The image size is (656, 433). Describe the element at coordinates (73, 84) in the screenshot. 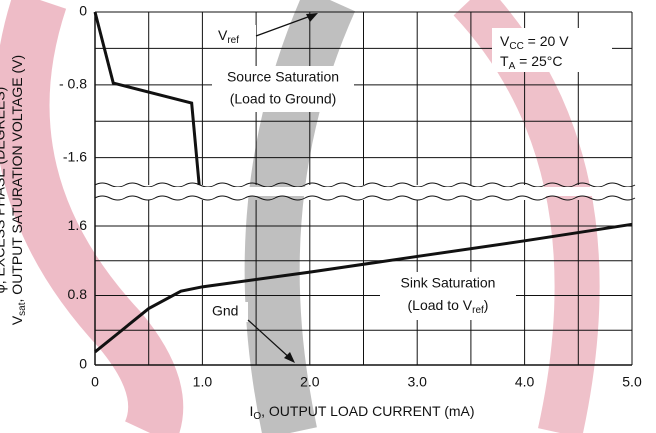

I see `y-tick-label: - 0.8` at that location.